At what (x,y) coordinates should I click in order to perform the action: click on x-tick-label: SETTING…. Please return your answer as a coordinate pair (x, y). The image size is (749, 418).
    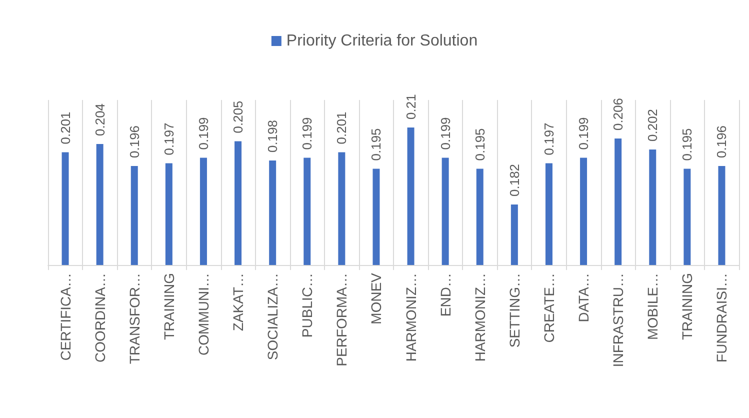
    Looking at the image, I should click on (514, 310).